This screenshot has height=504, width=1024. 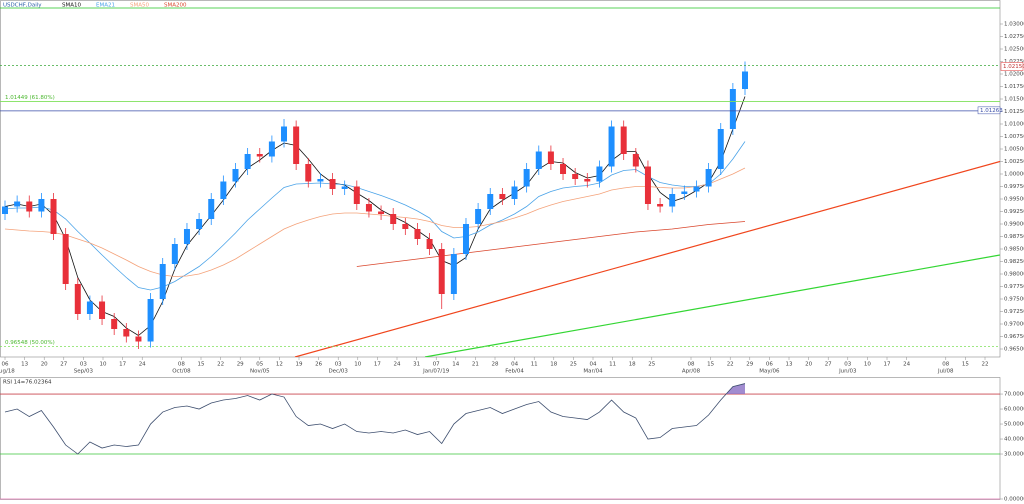 What do you see at coordinates (1014, 37) in the screenshot?
I see `y-tick-label: 1.02750` at bounding box center [1014, 37].